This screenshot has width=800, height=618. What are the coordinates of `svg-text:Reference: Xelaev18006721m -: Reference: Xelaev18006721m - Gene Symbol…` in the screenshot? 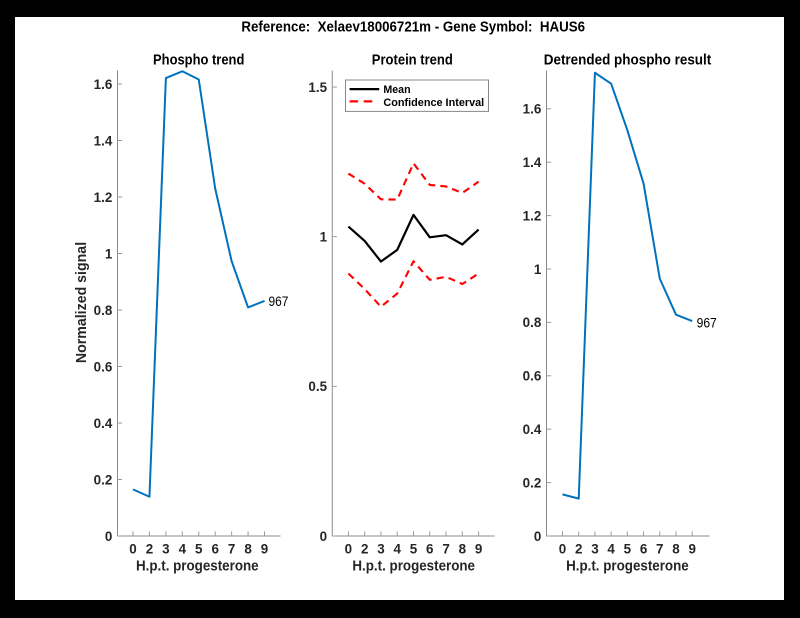 It's located at (413, 27).